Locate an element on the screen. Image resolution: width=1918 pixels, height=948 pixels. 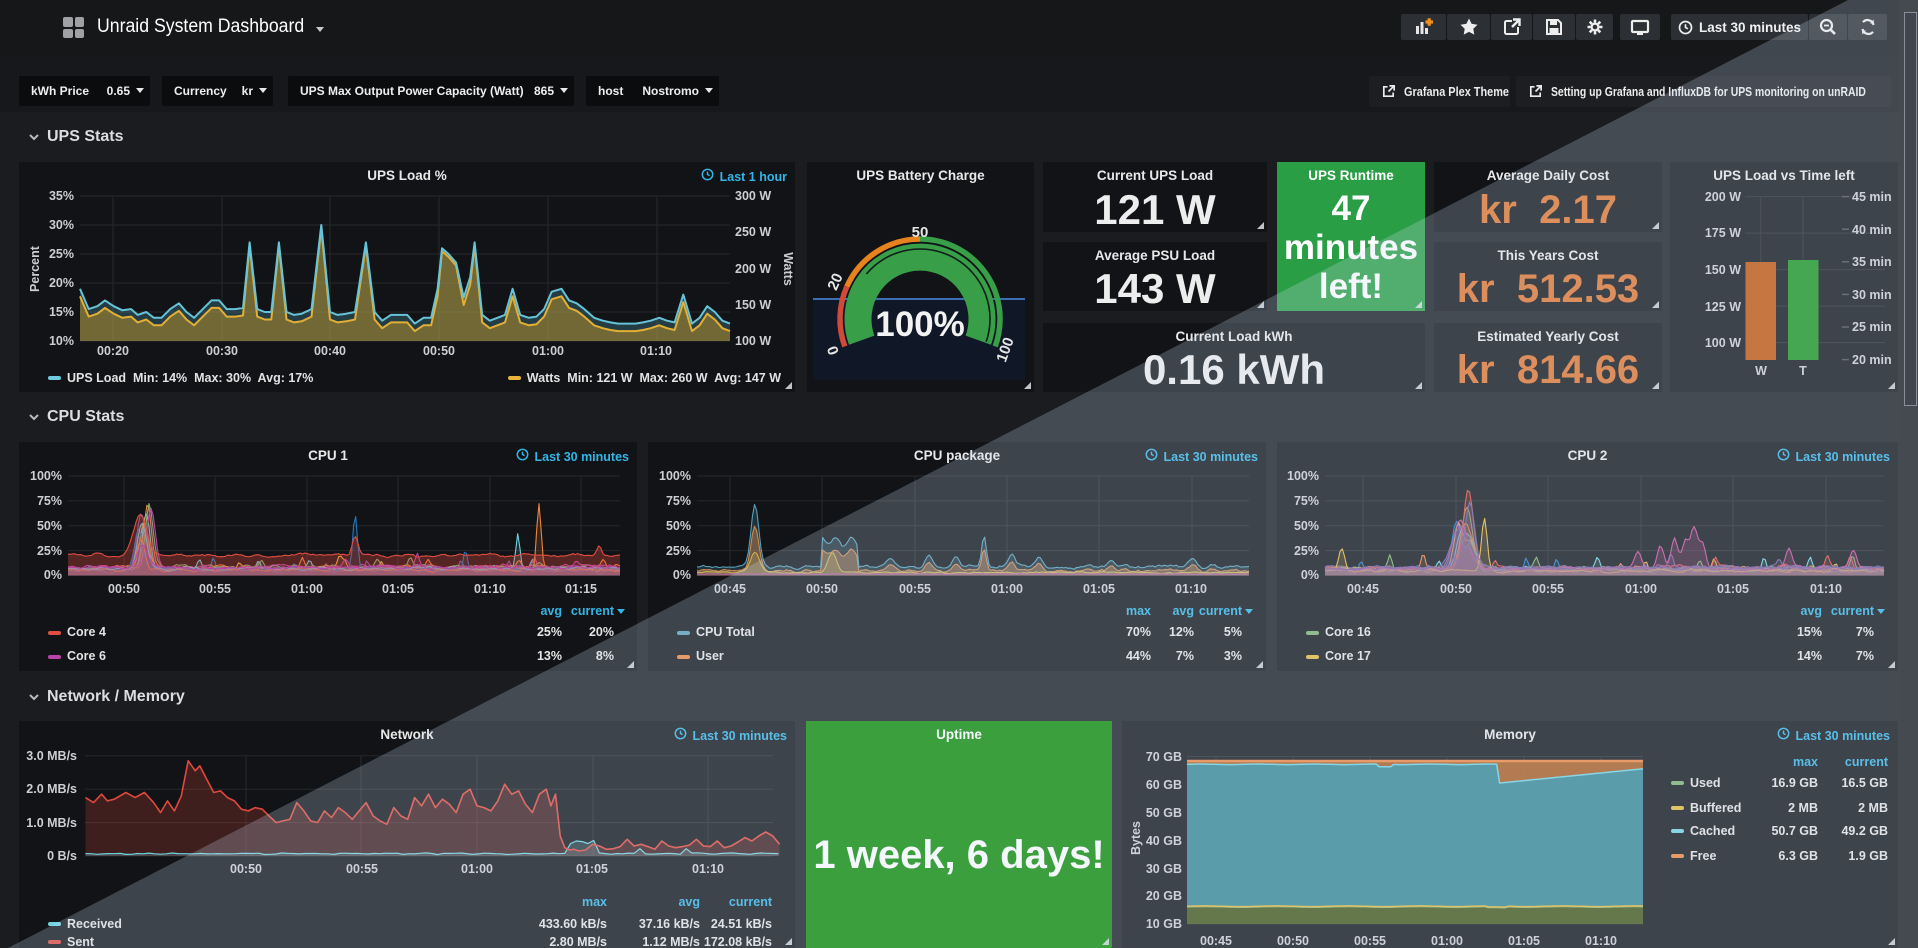
svg-text: 0 is located at coordinates (833, 350).